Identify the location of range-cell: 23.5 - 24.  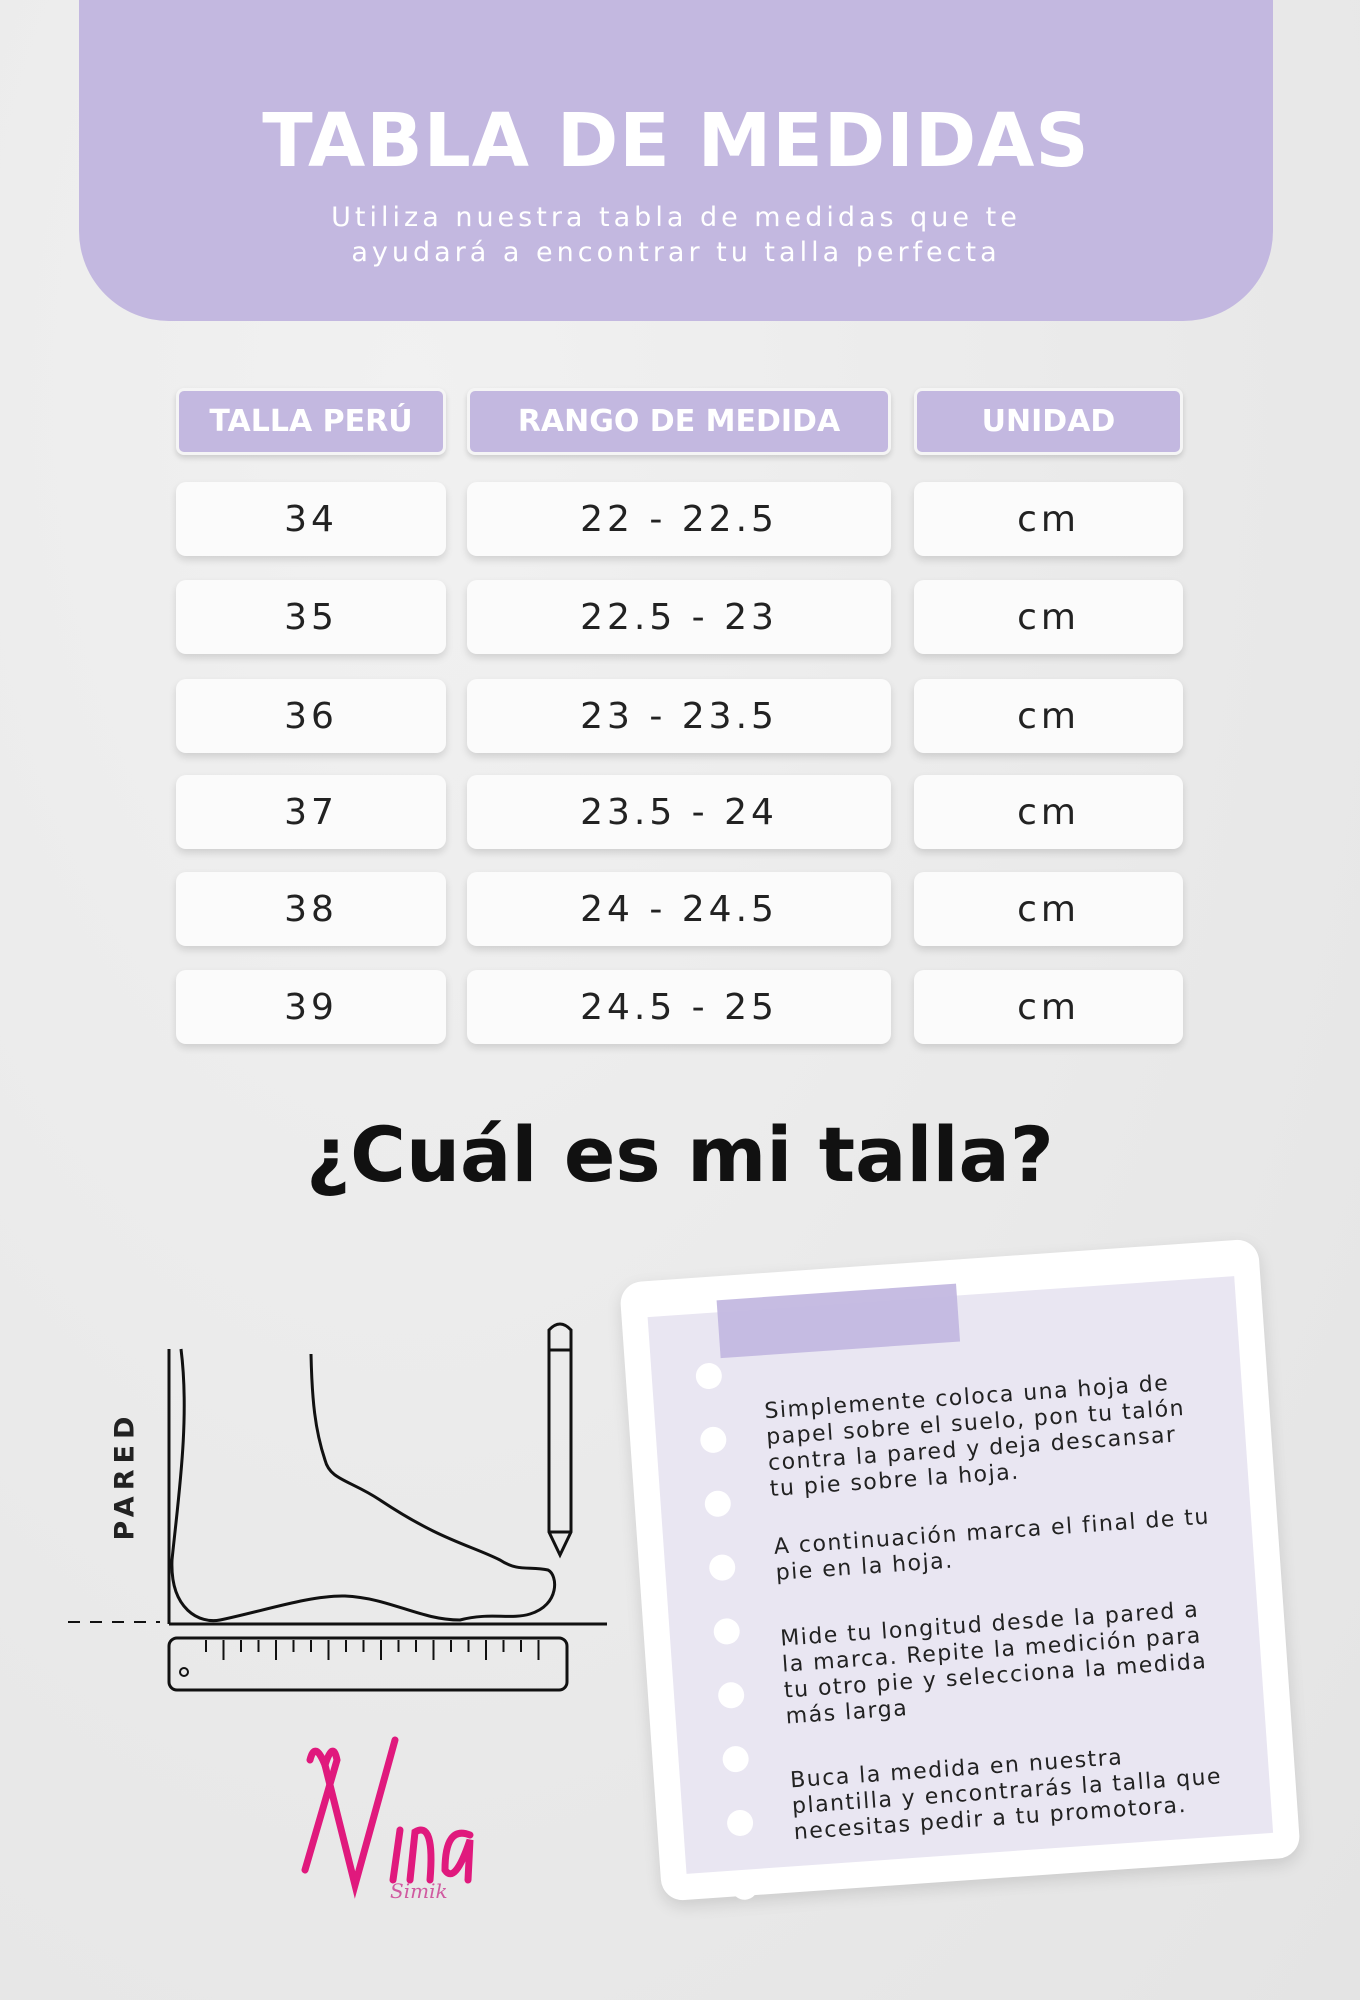
(679, 812).